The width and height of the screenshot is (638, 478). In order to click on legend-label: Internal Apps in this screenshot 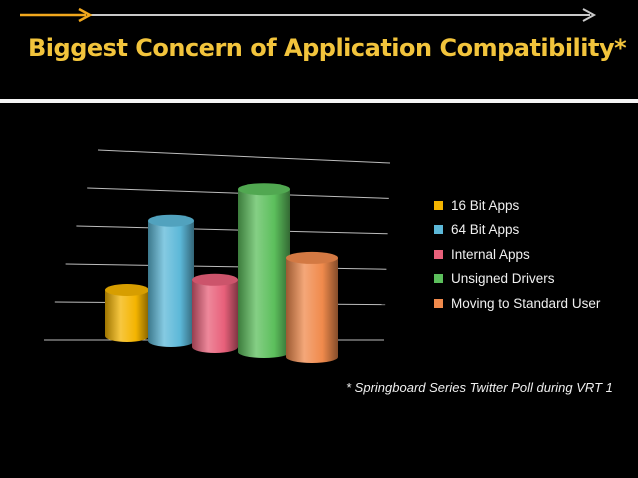, I will do `click(490, 254)`.